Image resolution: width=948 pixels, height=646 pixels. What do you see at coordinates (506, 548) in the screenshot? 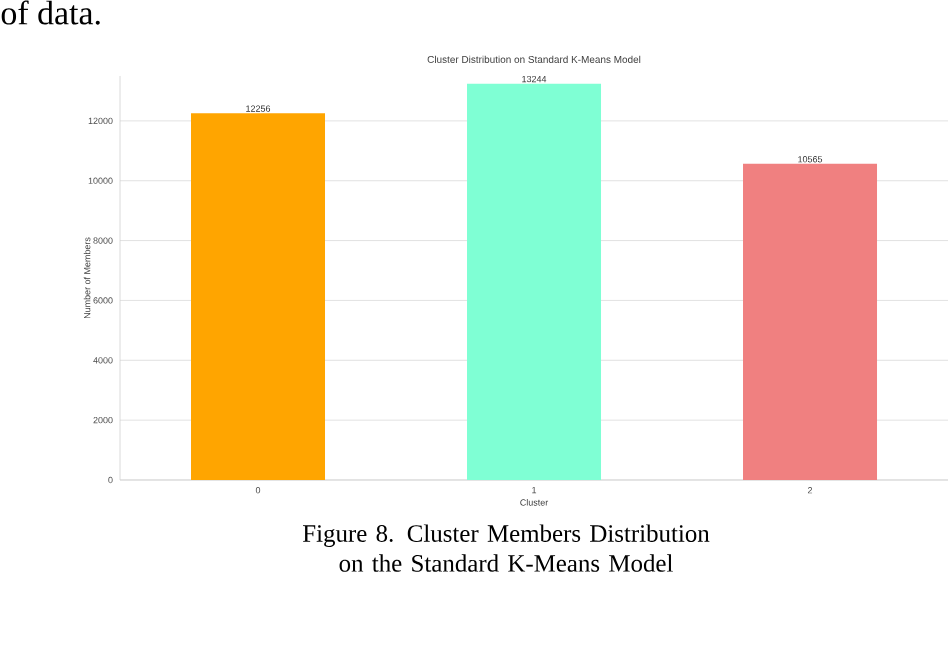
I see `caption: Figure 8. Cluster Members Distribution on the Standard K-Means Model` at bounding box center [506, 548].